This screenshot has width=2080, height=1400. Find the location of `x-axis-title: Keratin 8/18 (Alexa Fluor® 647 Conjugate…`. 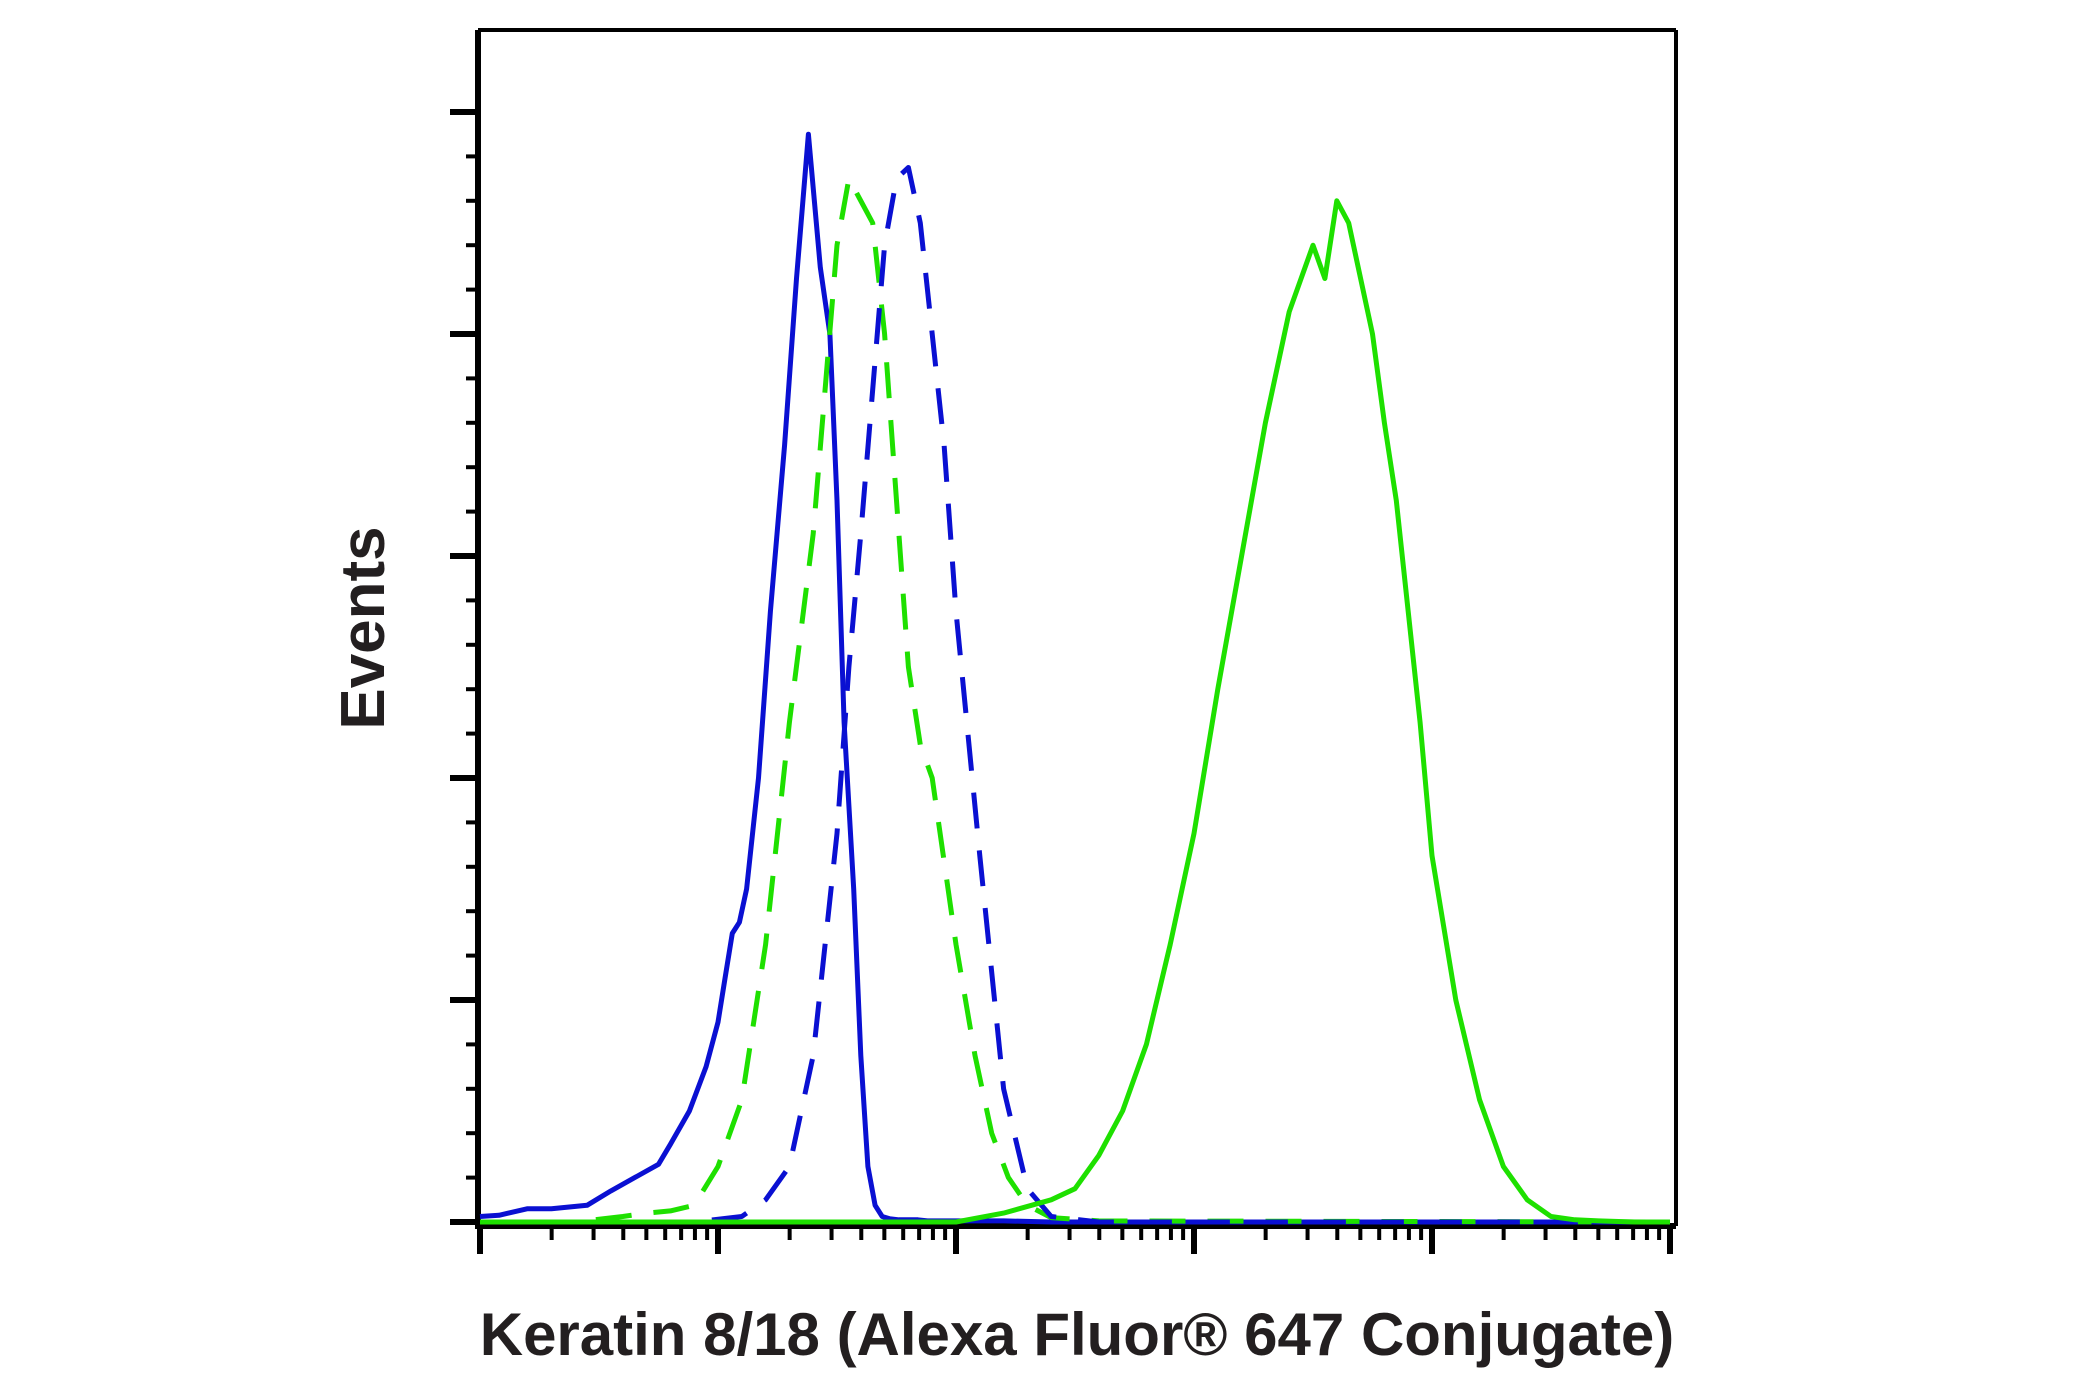

x-axis-title: Keratin 8/18 (Alexa Fluor® 647 Conjugate… is located at coordinates (1077, 1334).